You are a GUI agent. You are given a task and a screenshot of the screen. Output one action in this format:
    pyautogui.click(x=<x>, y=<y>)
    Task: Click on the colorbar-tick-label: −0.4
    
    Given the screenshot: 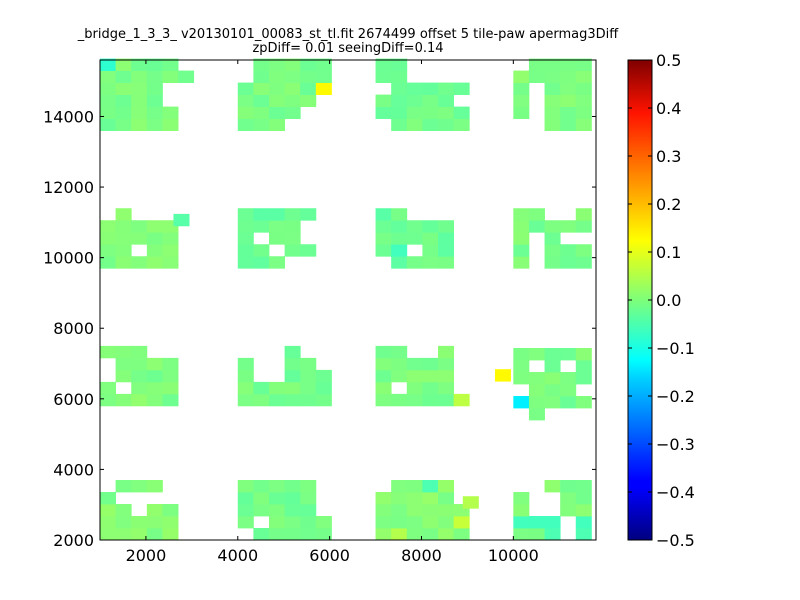 What is the action you would take?
    pyautogui.click(x=675, y=492)
    